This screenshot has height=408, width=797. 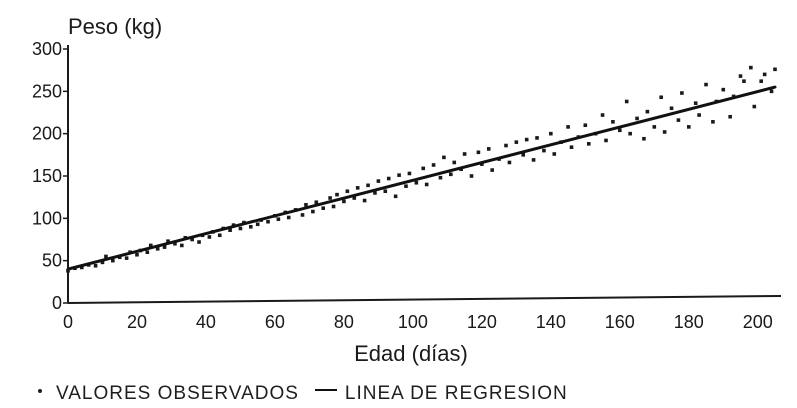 I want to click on legend-item-regression: LINEA DE REGRESION, so click(x=441, y=394).